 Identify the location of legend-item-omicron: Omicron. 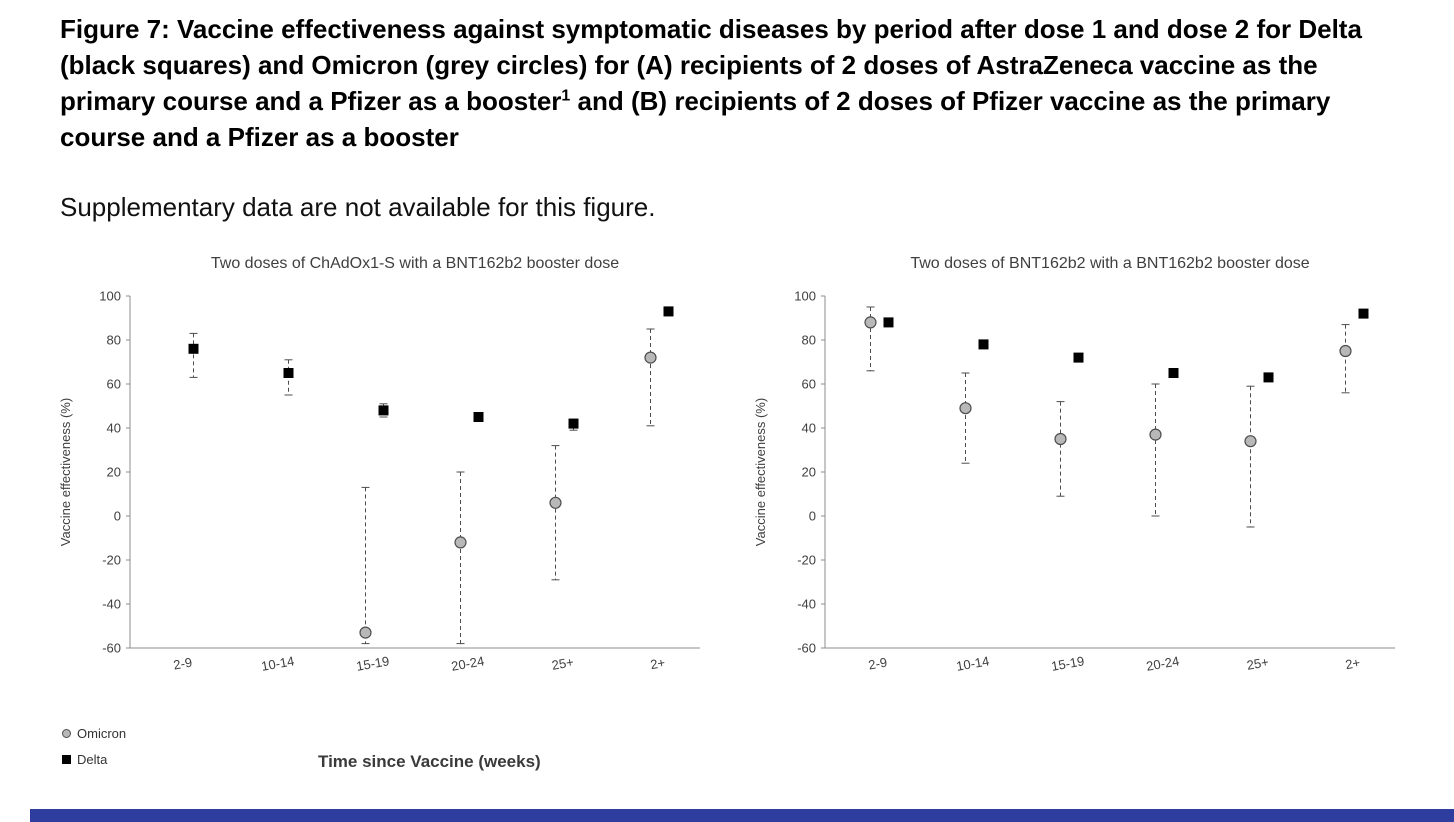
(94, 733).